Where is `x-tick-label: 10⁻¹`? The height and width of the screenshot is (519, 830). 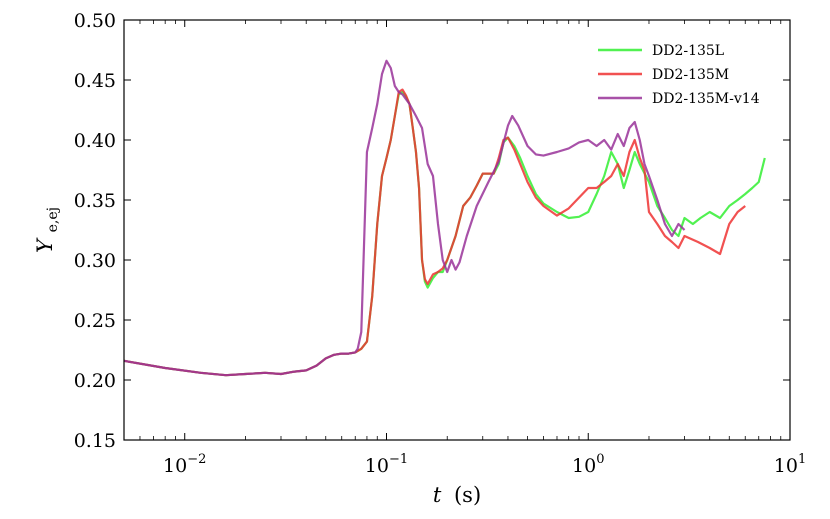
x-tick-label: 10⁻¹ is located at coordinates (386, 464).